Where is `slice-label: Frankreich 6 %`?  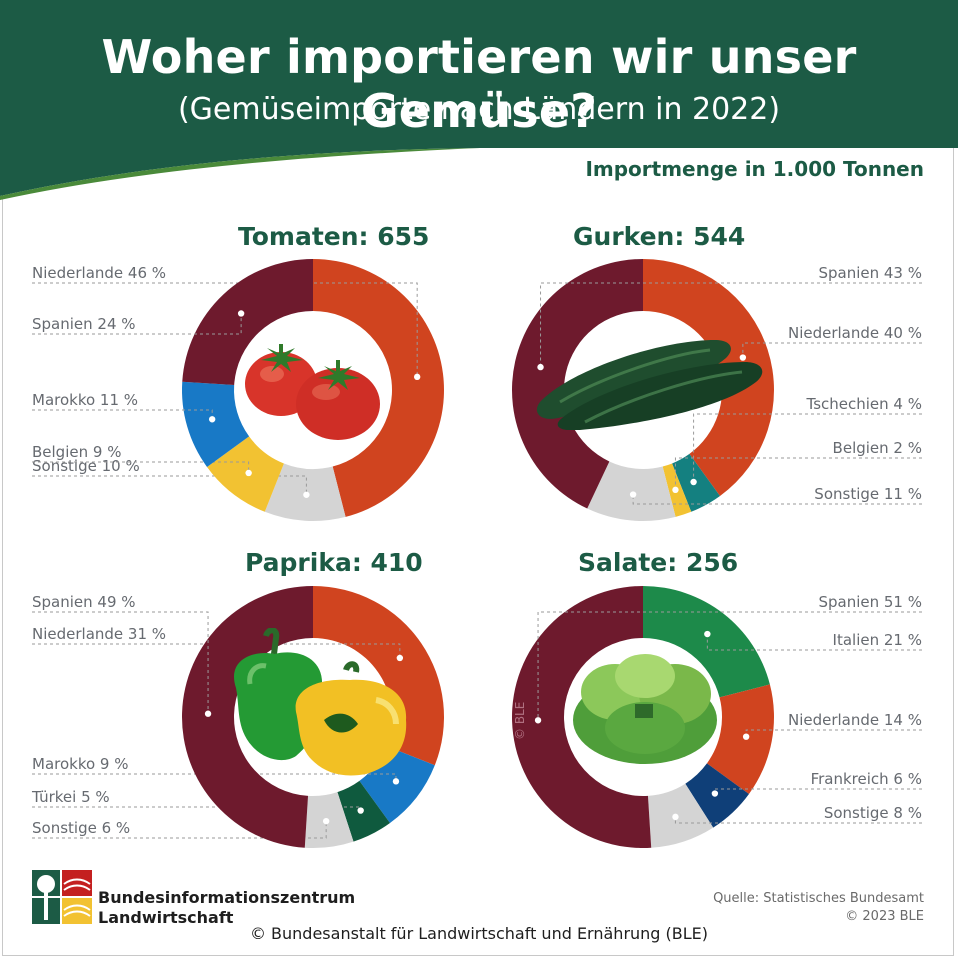 slice-label: Frankreich 6 % is located at coordinates (866, 779).